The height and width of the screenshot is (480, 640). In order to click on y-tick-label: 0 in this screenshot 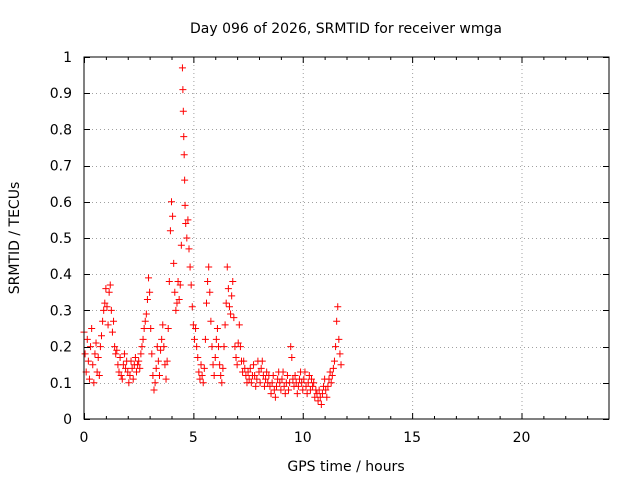, I will do `click(67, 420)`.